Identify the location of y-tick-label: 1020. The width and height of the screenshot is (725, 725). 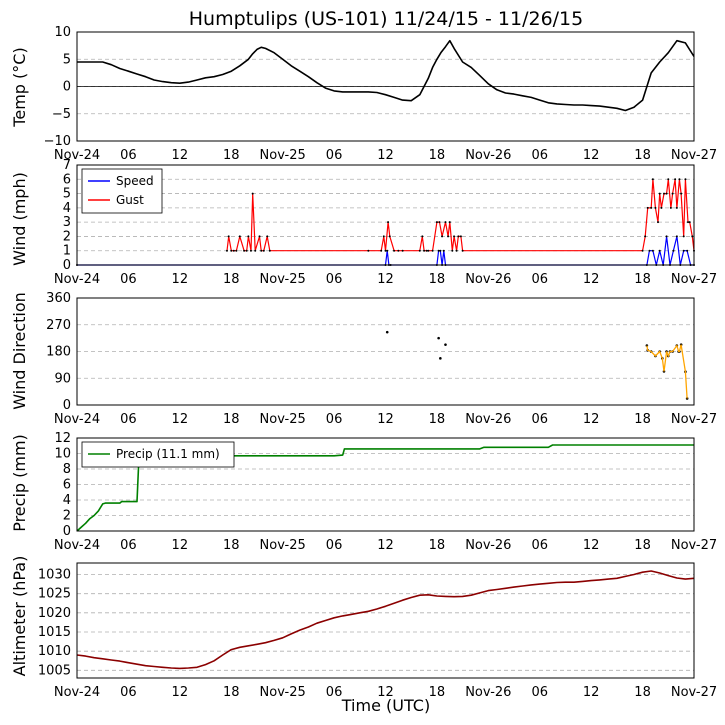
(54, 613).